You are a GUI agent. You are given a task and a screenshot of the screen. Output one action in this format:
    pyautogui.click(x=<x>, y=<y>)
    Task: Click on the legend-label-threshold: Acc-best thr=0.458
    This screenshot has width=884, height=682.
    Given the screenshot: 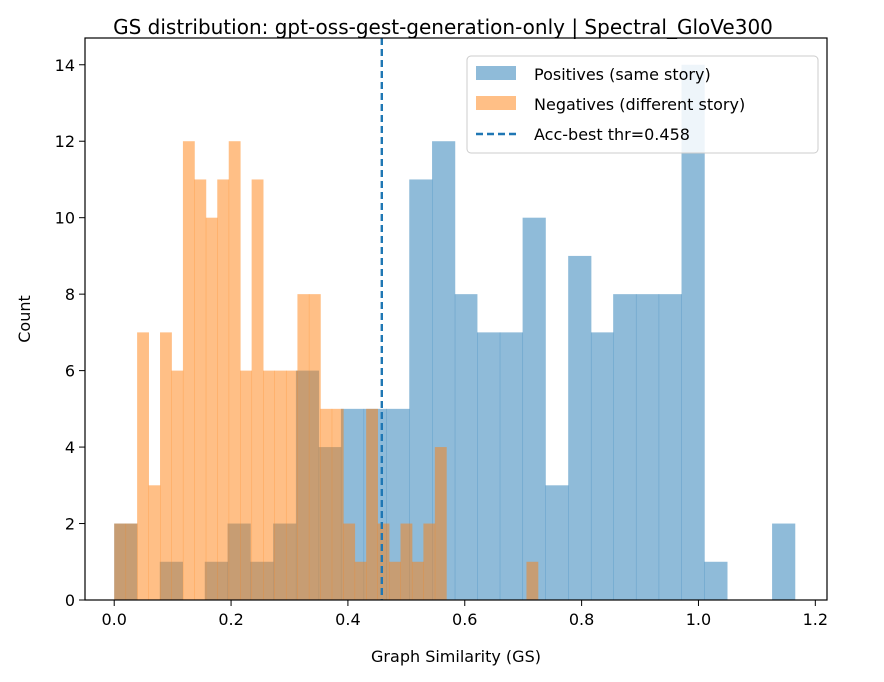 What is the action you would take?
    pyautogui.click(x=612, y=134)
    